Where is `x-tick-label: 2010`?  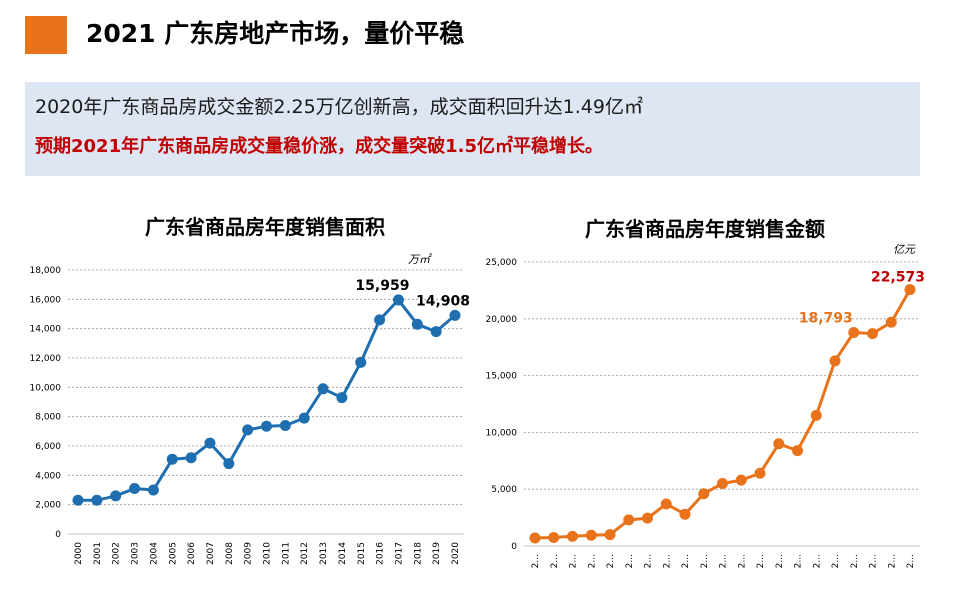 x-tick-label: 2010 is located at coordinates (268, 553).